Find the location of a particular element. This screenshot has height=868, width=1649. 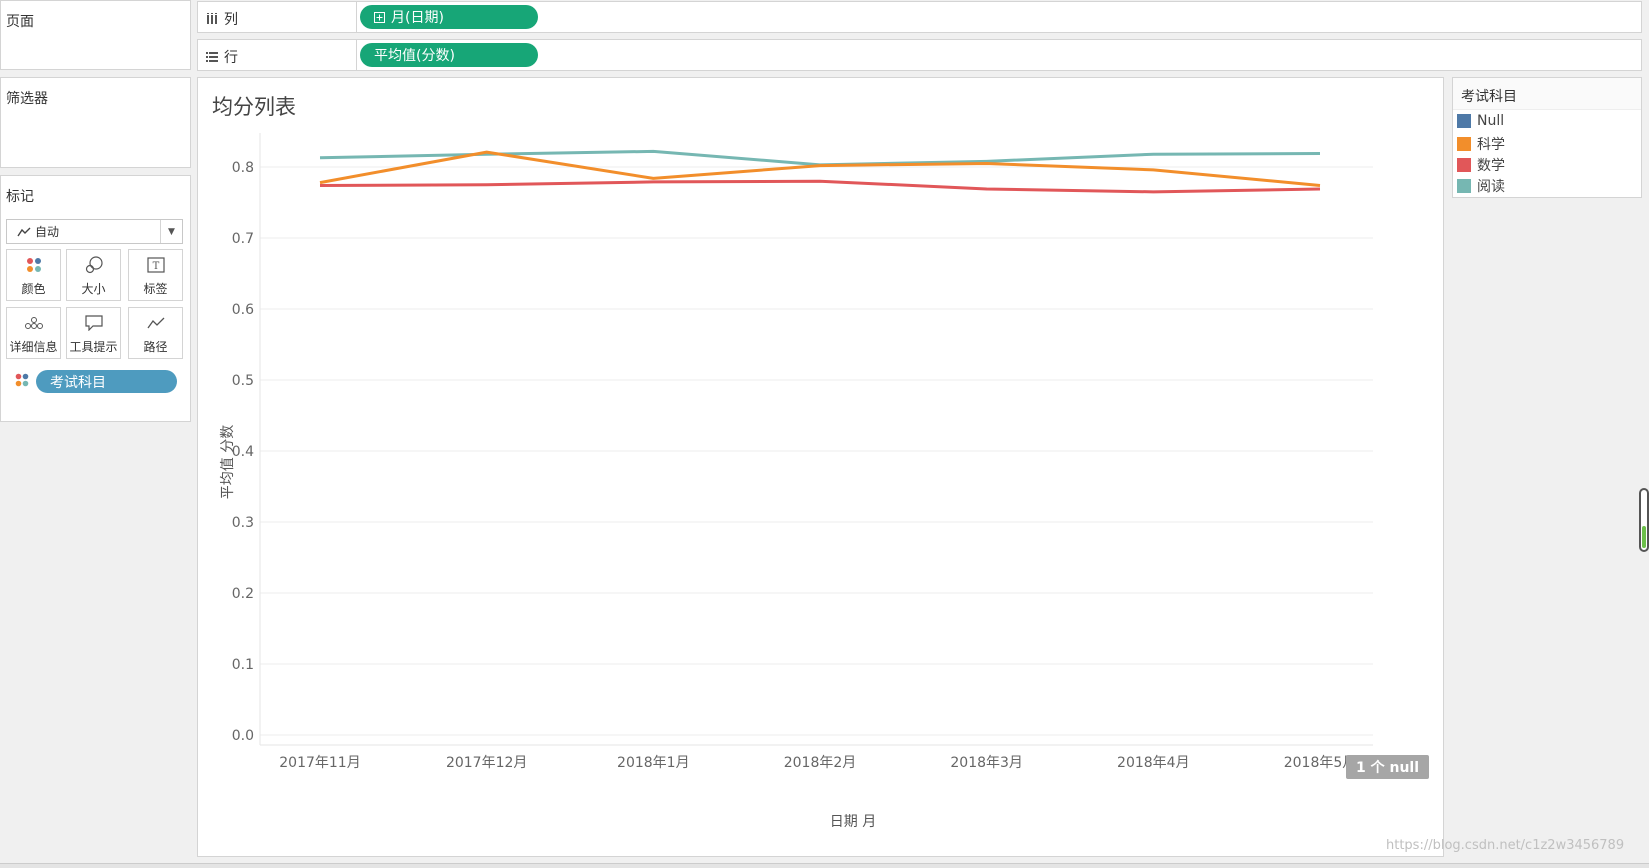

size-icon is located at coordinates (94, 265).